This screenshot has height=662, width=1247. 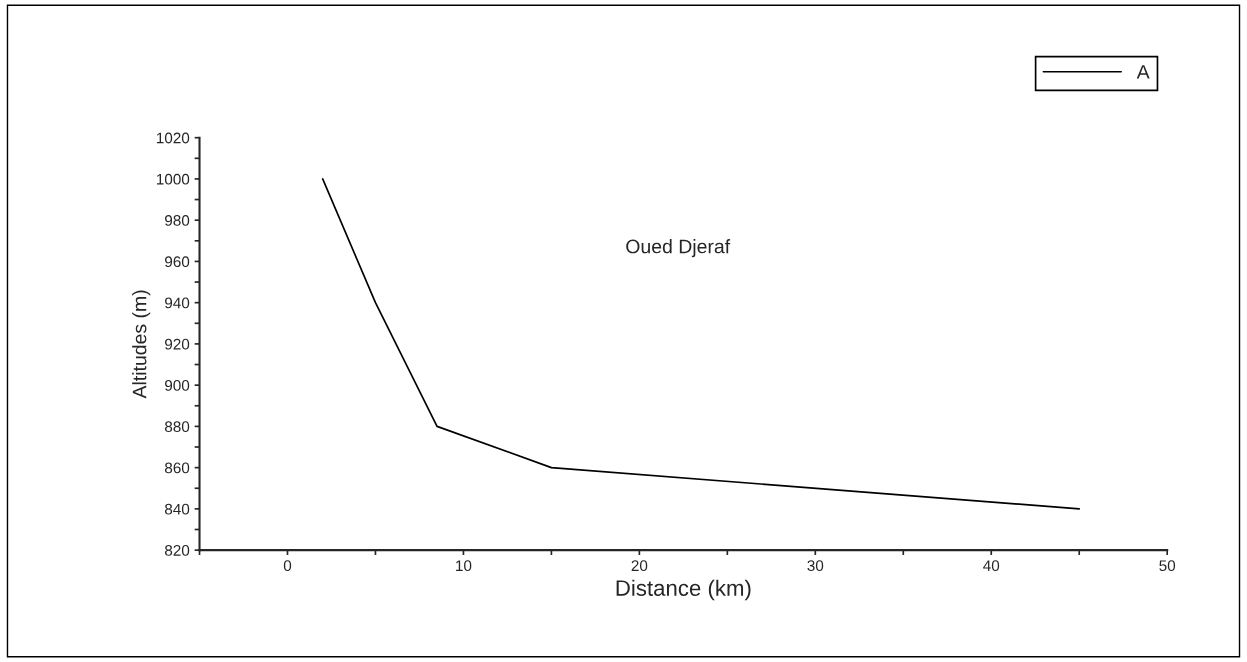 What do you see at coordinates (678, 248) in the screenshot?
I see `annotation: Oued Djeraf` at bounding box center [678, 248].